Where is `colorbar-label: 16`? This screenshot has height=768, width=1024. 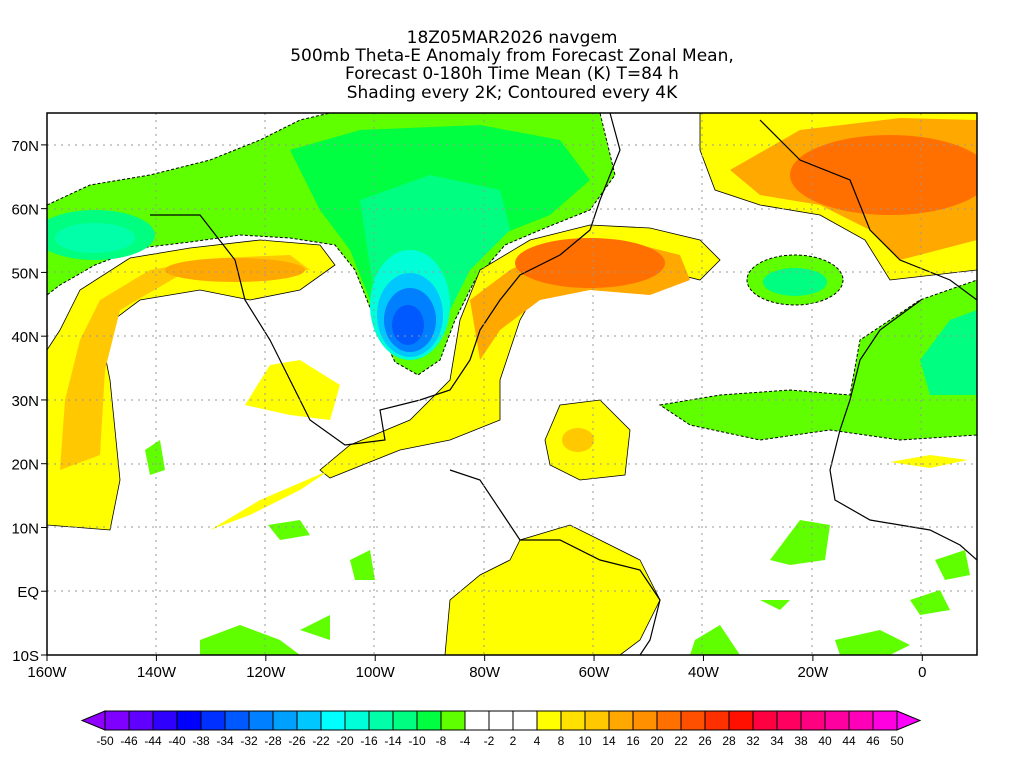
colorbar-label: 16 is located at coordinates (633, 741).